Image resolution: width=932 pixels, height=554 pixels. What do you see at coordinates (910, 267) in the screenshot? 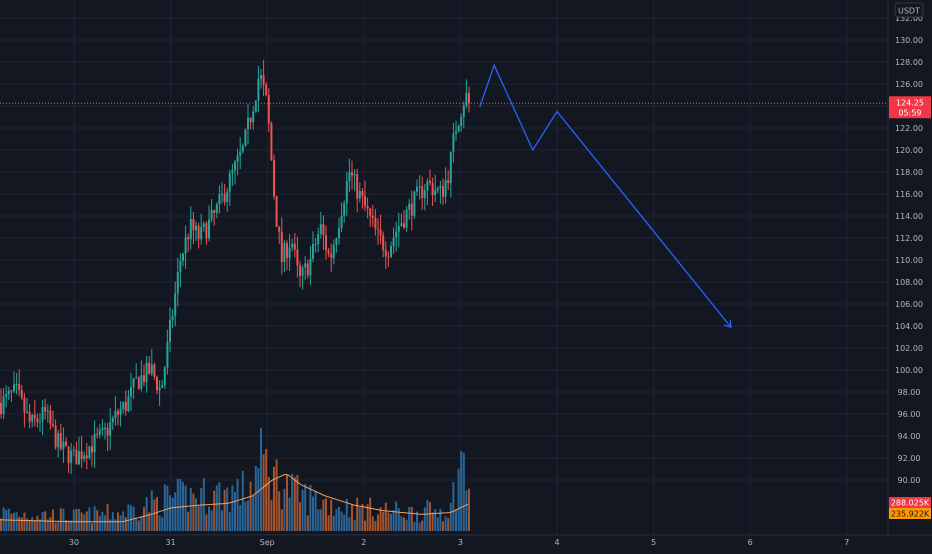
I see `price-scale-bg` at bounding box center [910, 267].